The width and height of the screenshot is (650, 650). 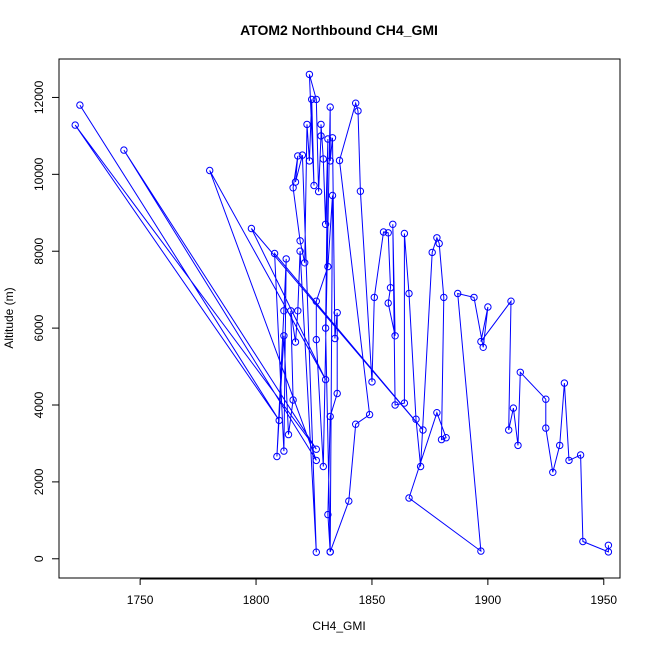 What do you see at coordinates (9, 317) in the screenshot?
I see `y-axis-label: Altitude (m)` at bounding box center [9, 317].